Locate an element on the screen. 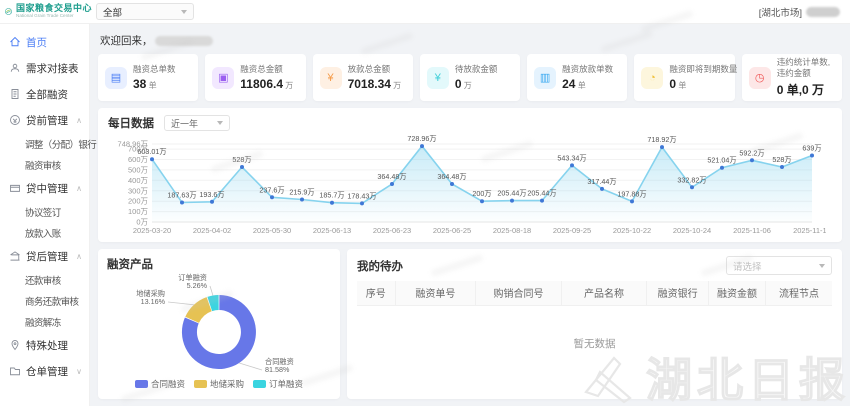 The width and height of the screenshot is (850, 406). sidebar-item-label: 贷前管理 is located at coordinates (47, 120).